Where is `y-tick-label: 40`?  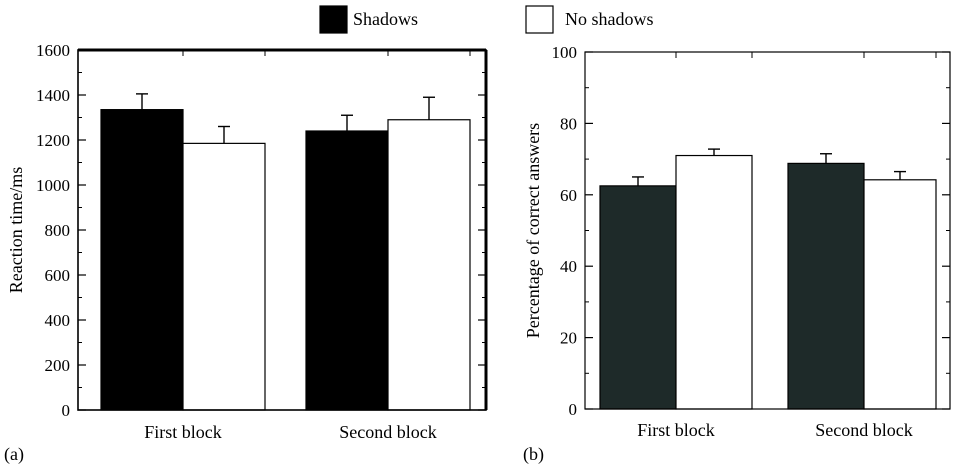
y-tick-label: 40 is located at coordinates (568, 266).